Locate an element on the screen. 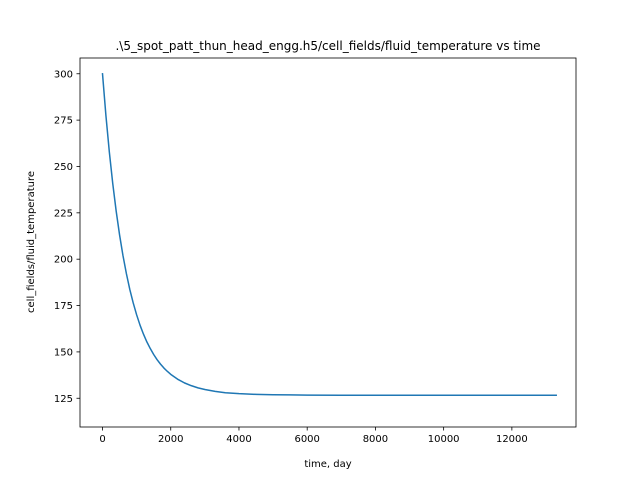  x-axis: 0 2000 4000 6000 8000 10000 12000 is located at coordinates (313, 436).